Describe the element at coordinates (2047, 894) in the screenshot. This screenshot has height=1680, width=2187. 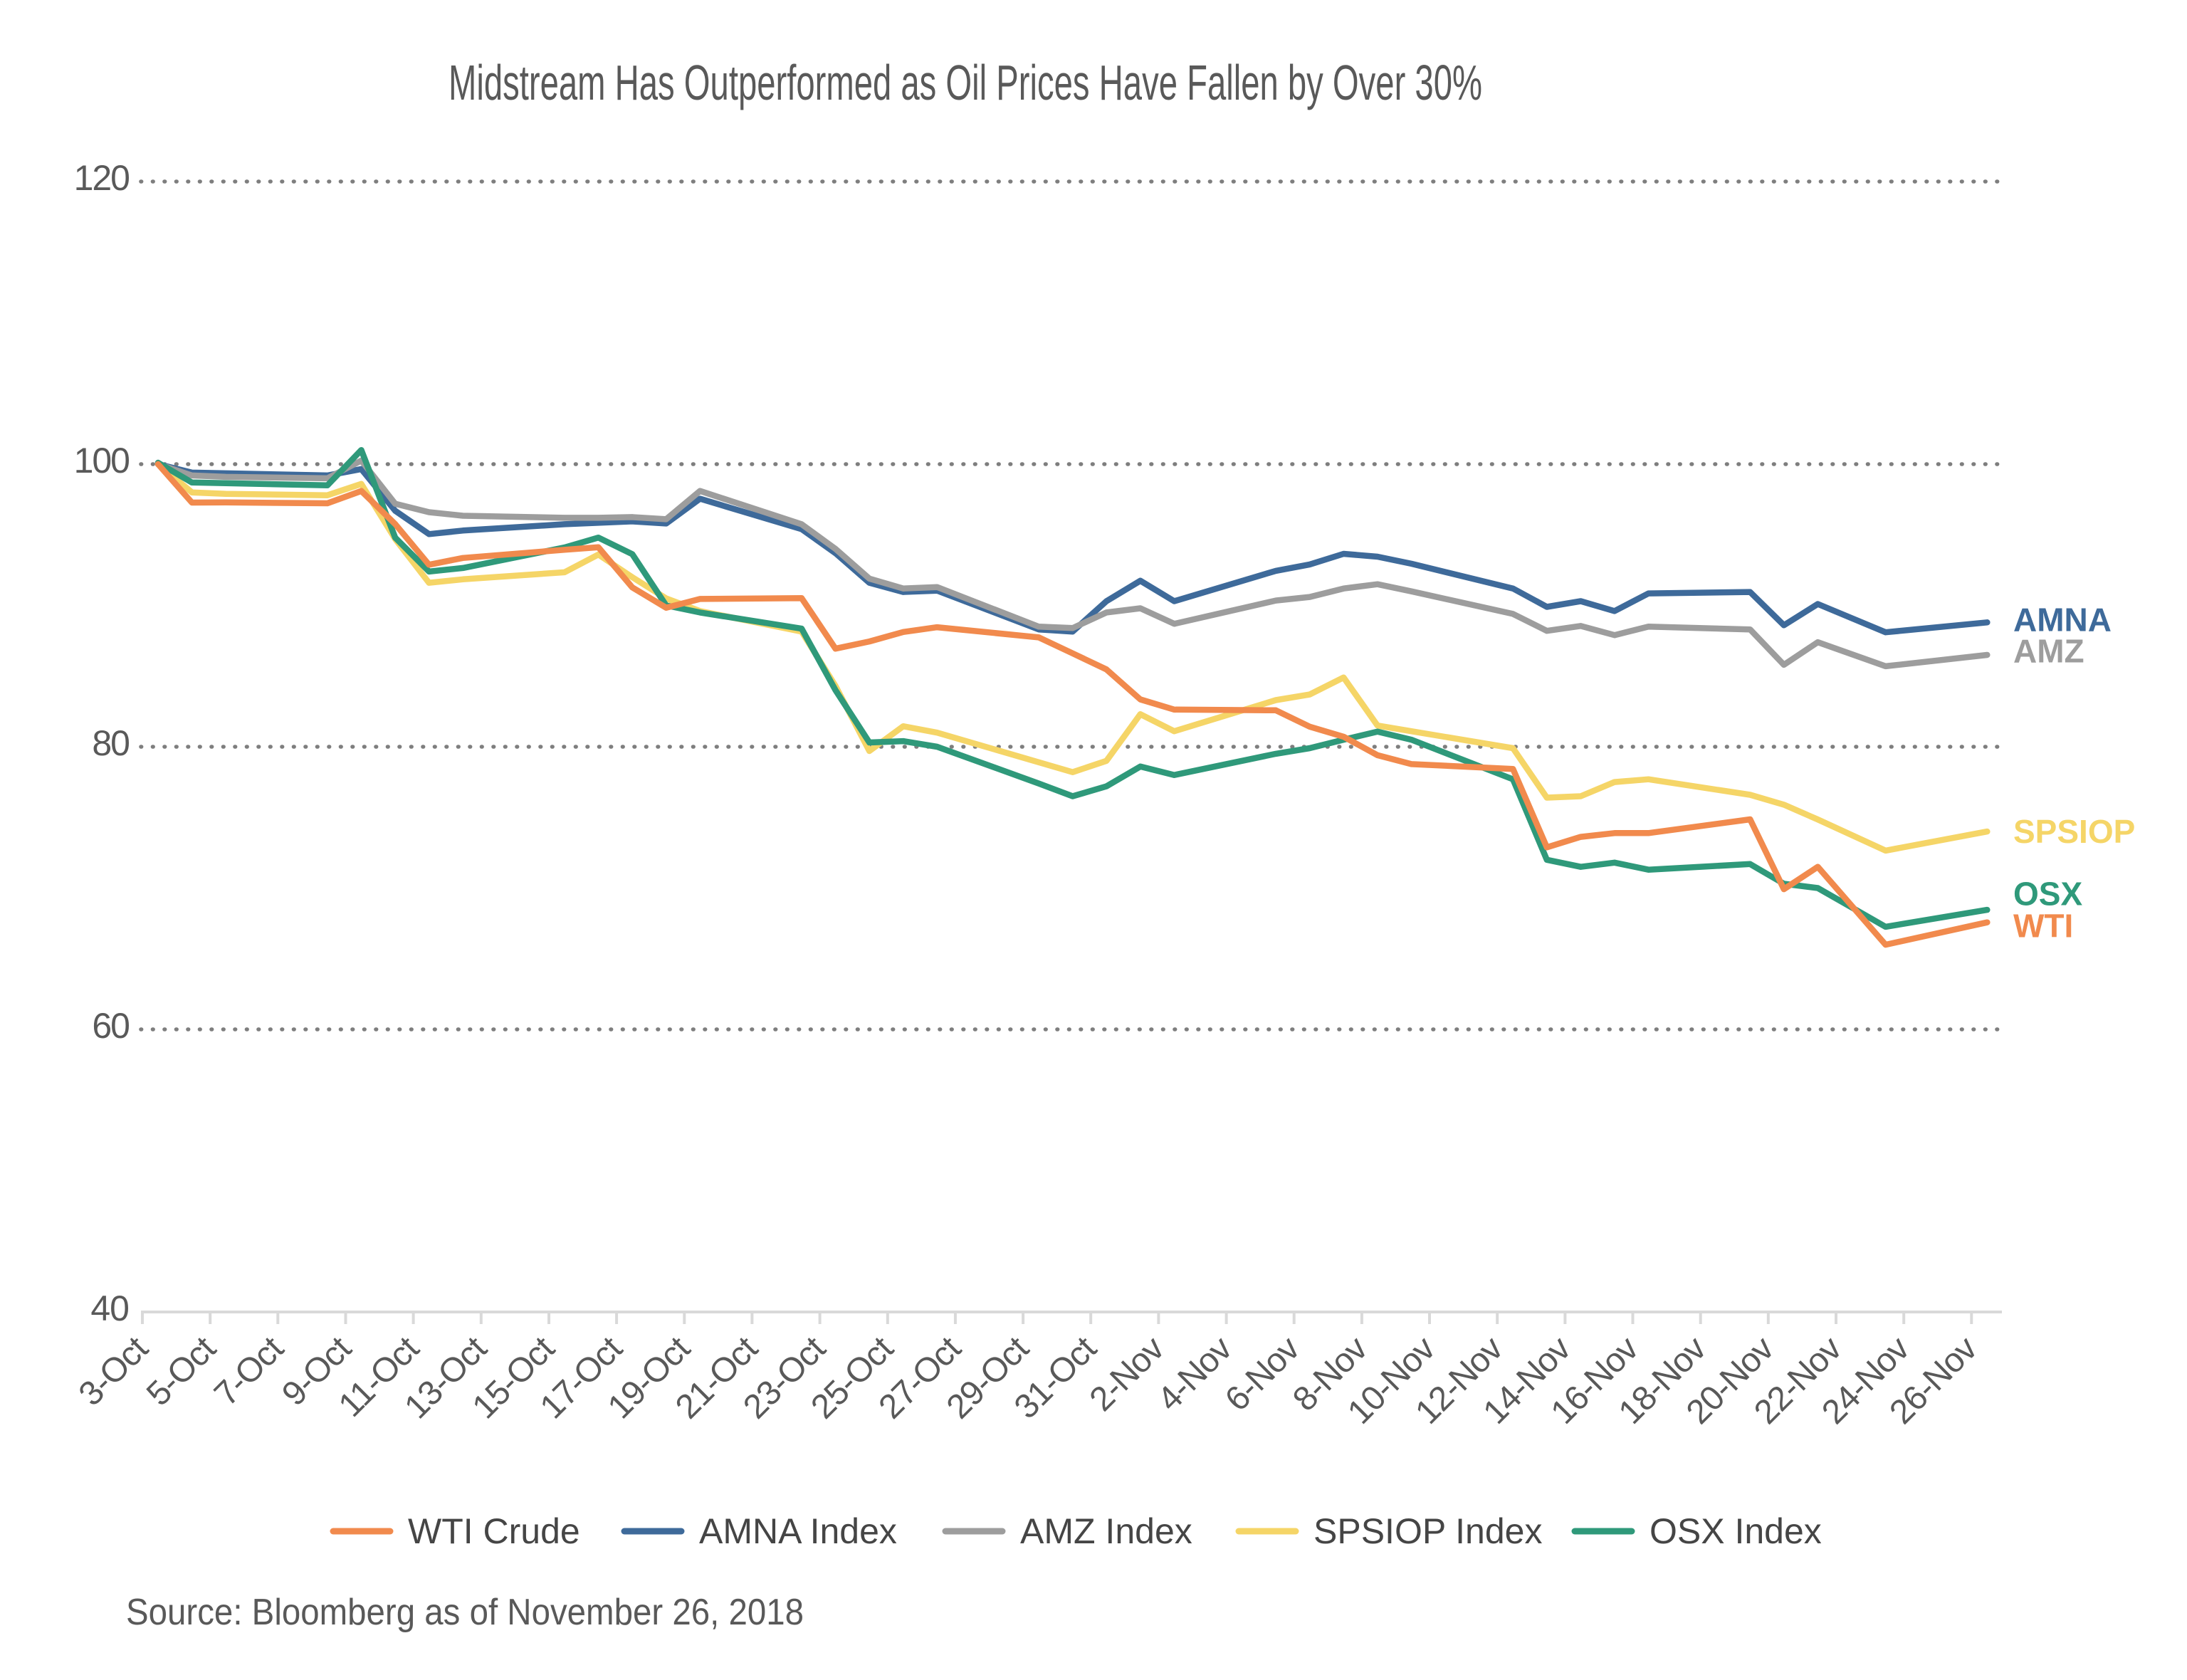
I see `svg-text: OSX` at that location.